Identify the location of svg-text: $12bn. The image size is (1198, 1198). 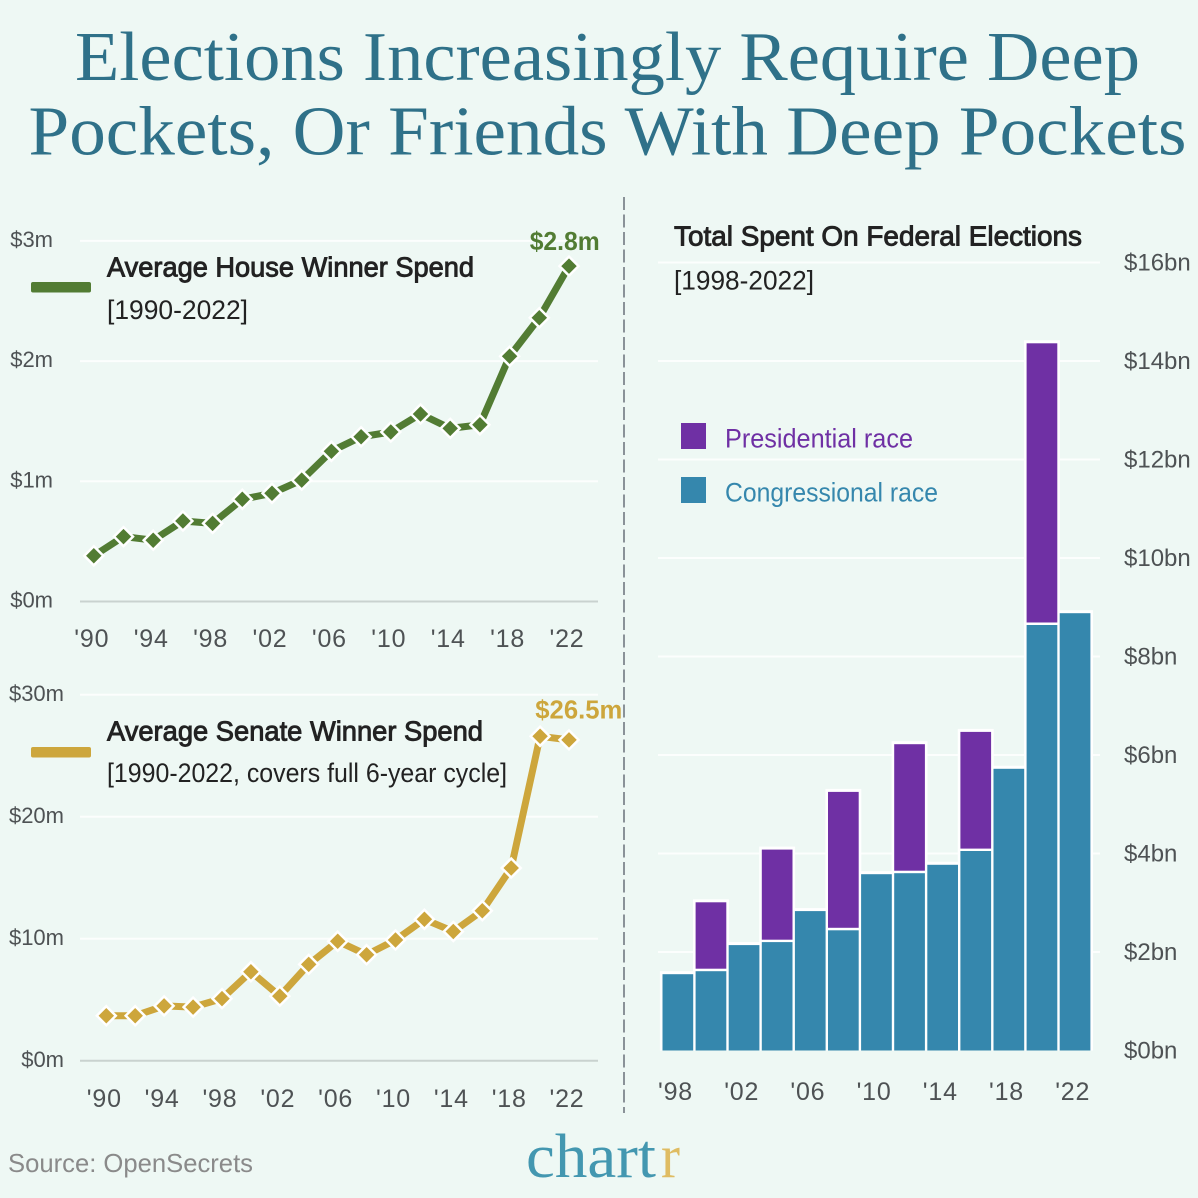
(1157, 460).